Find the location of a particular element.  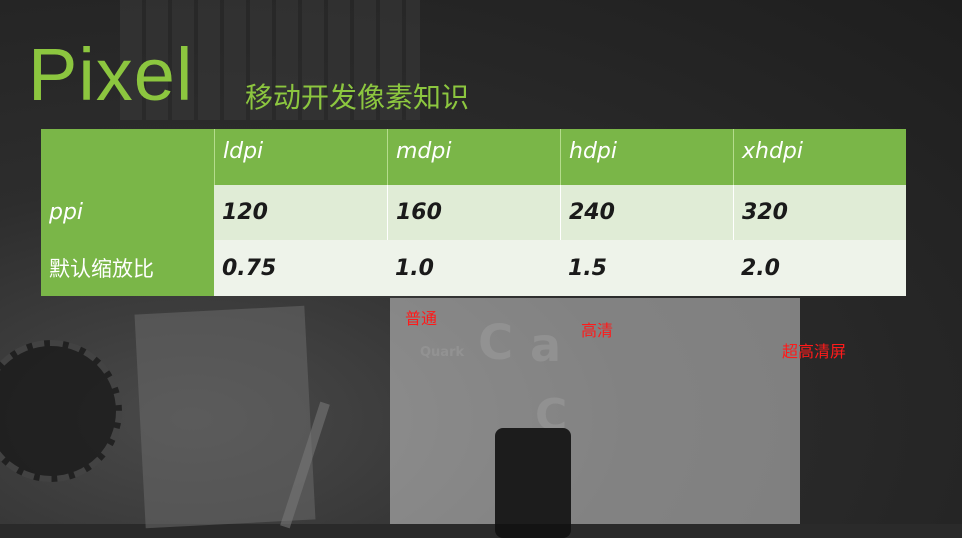

row-header-scale: 默认缩放比 is located at coordinates (127, 268).